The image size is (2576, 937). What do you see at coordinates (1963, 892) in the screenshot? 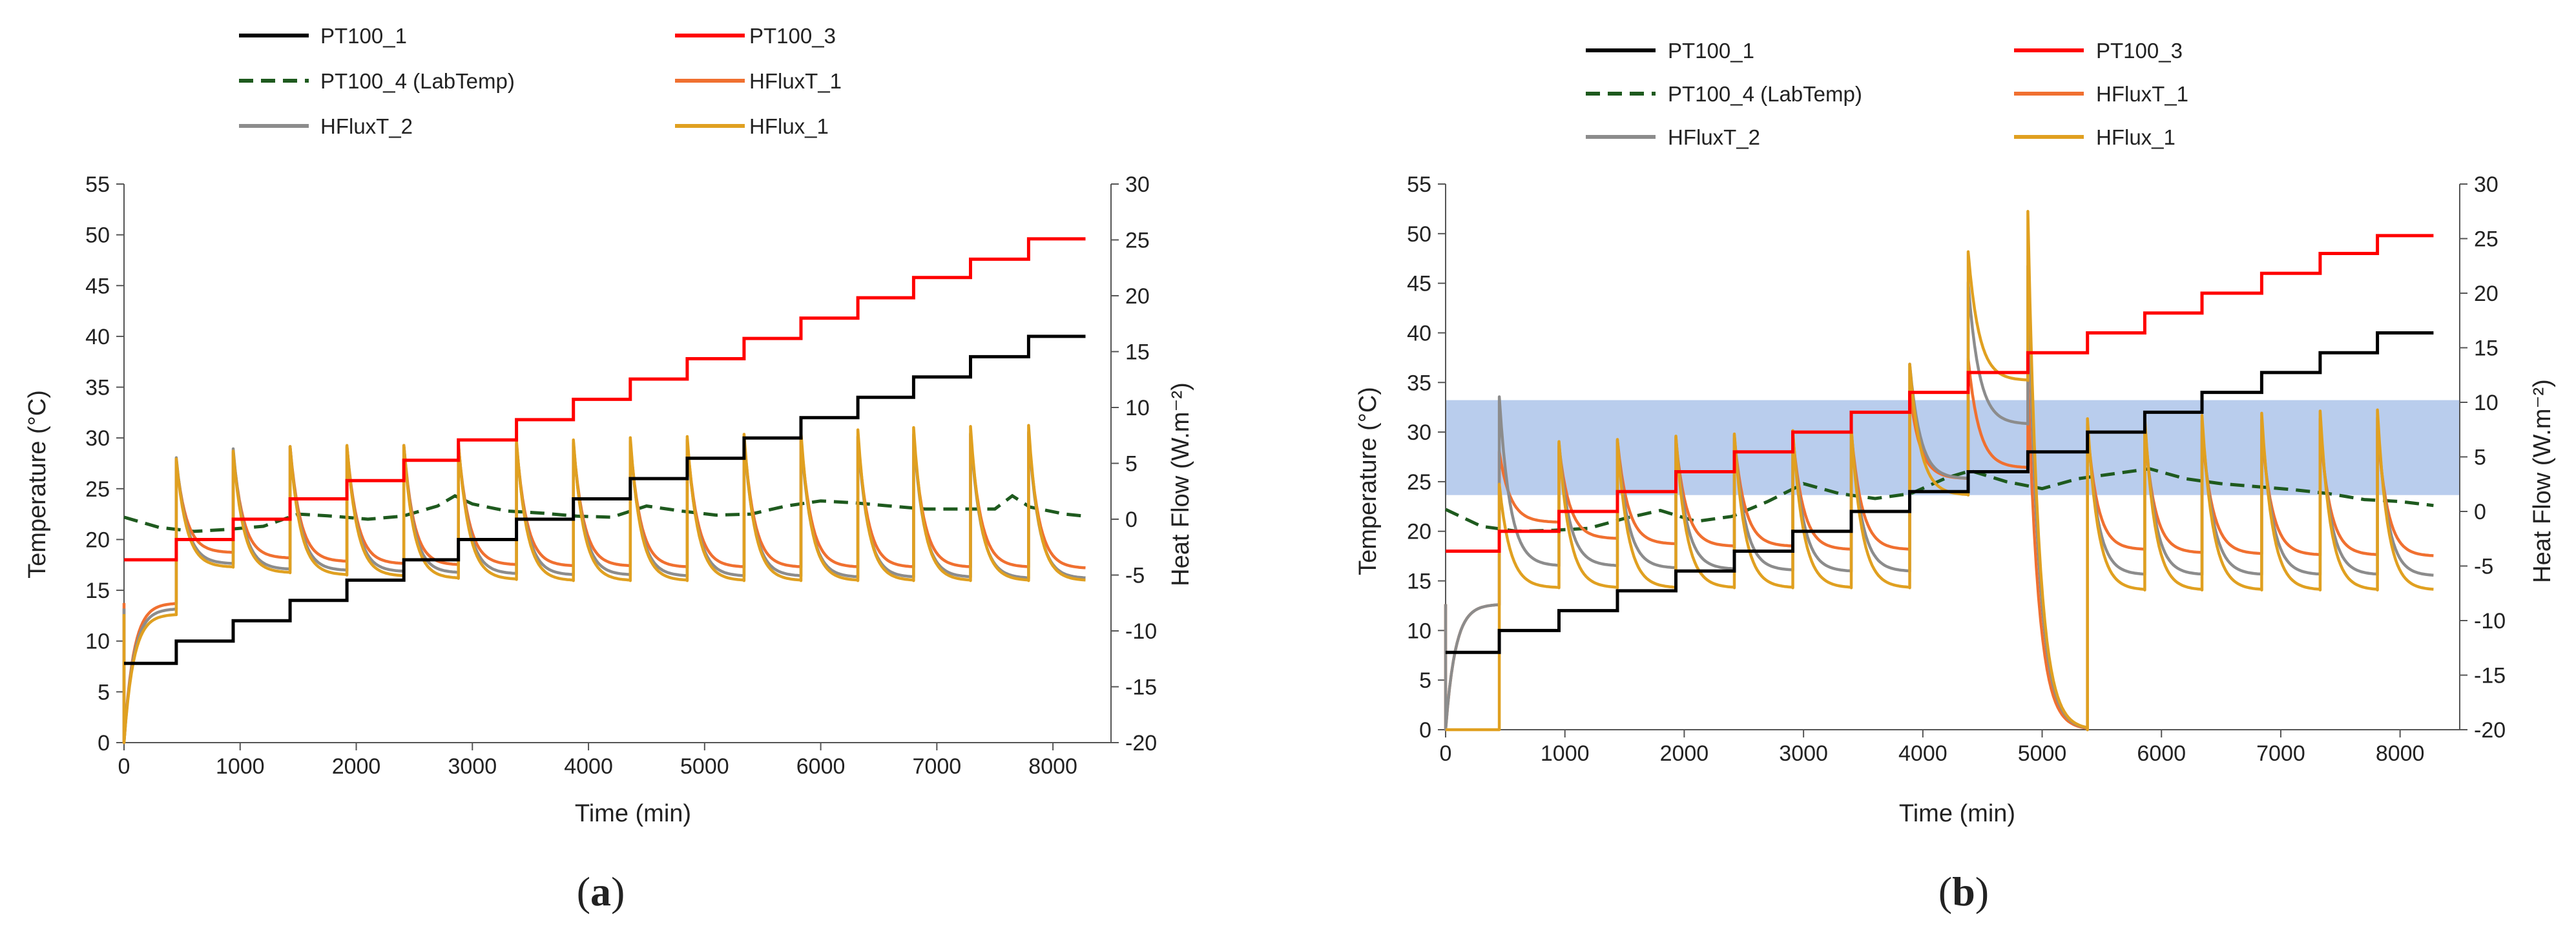
I see `caption-b: (b)` at bounding box center [1963, 892].